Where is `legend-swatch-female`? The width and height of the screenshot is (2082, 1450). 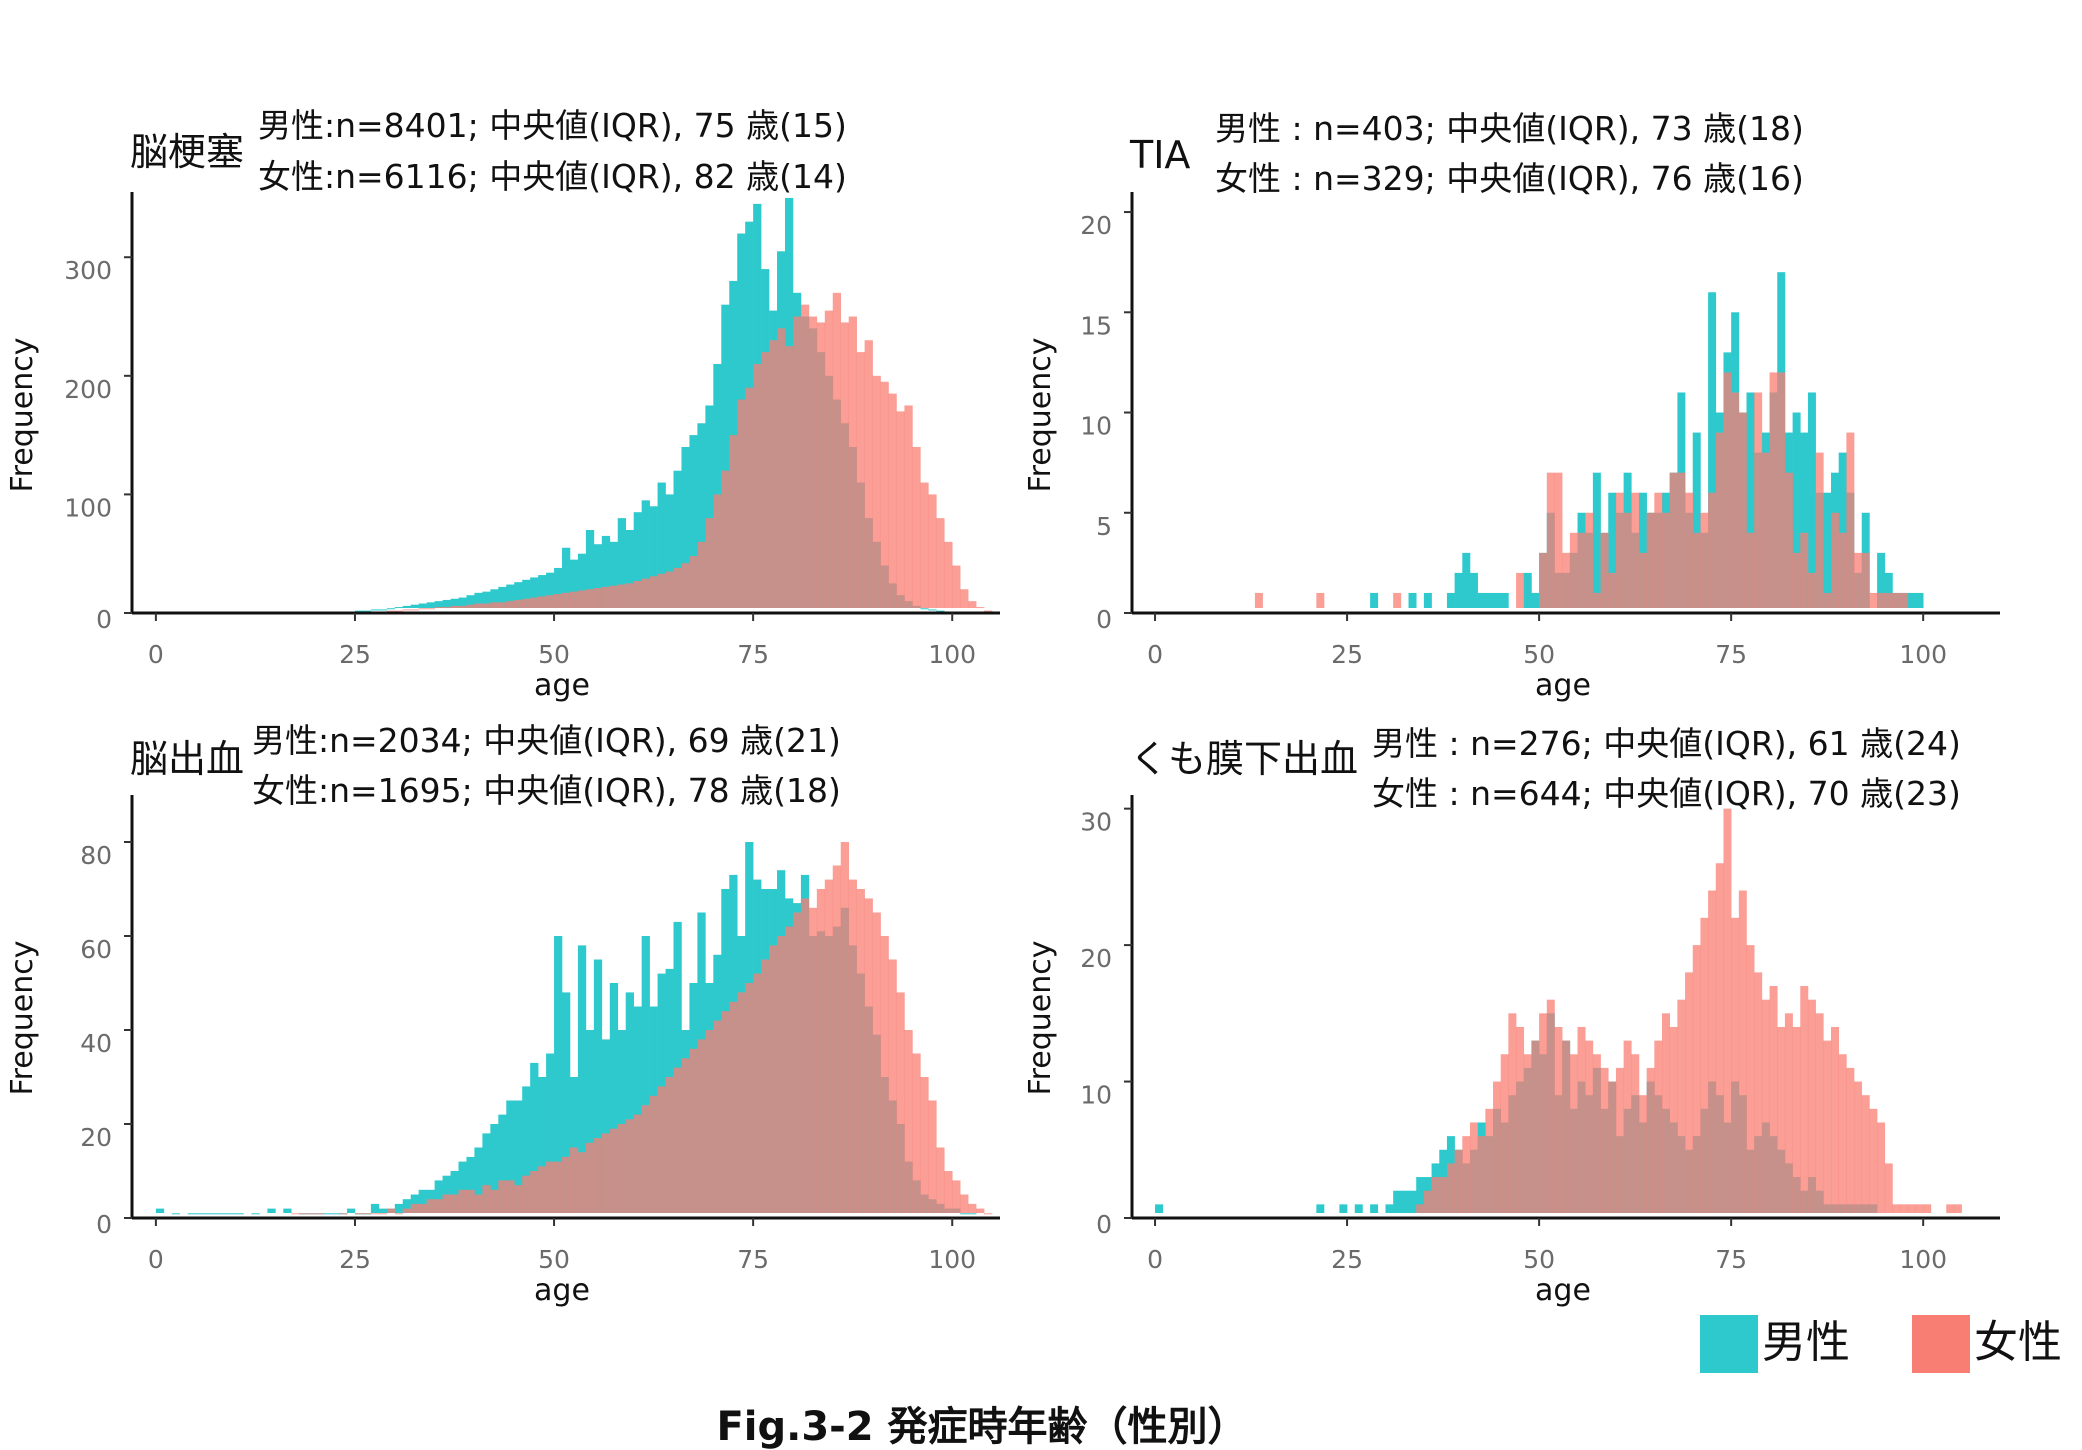 legend-swatch-female is located at coordinates (1941, 1344).